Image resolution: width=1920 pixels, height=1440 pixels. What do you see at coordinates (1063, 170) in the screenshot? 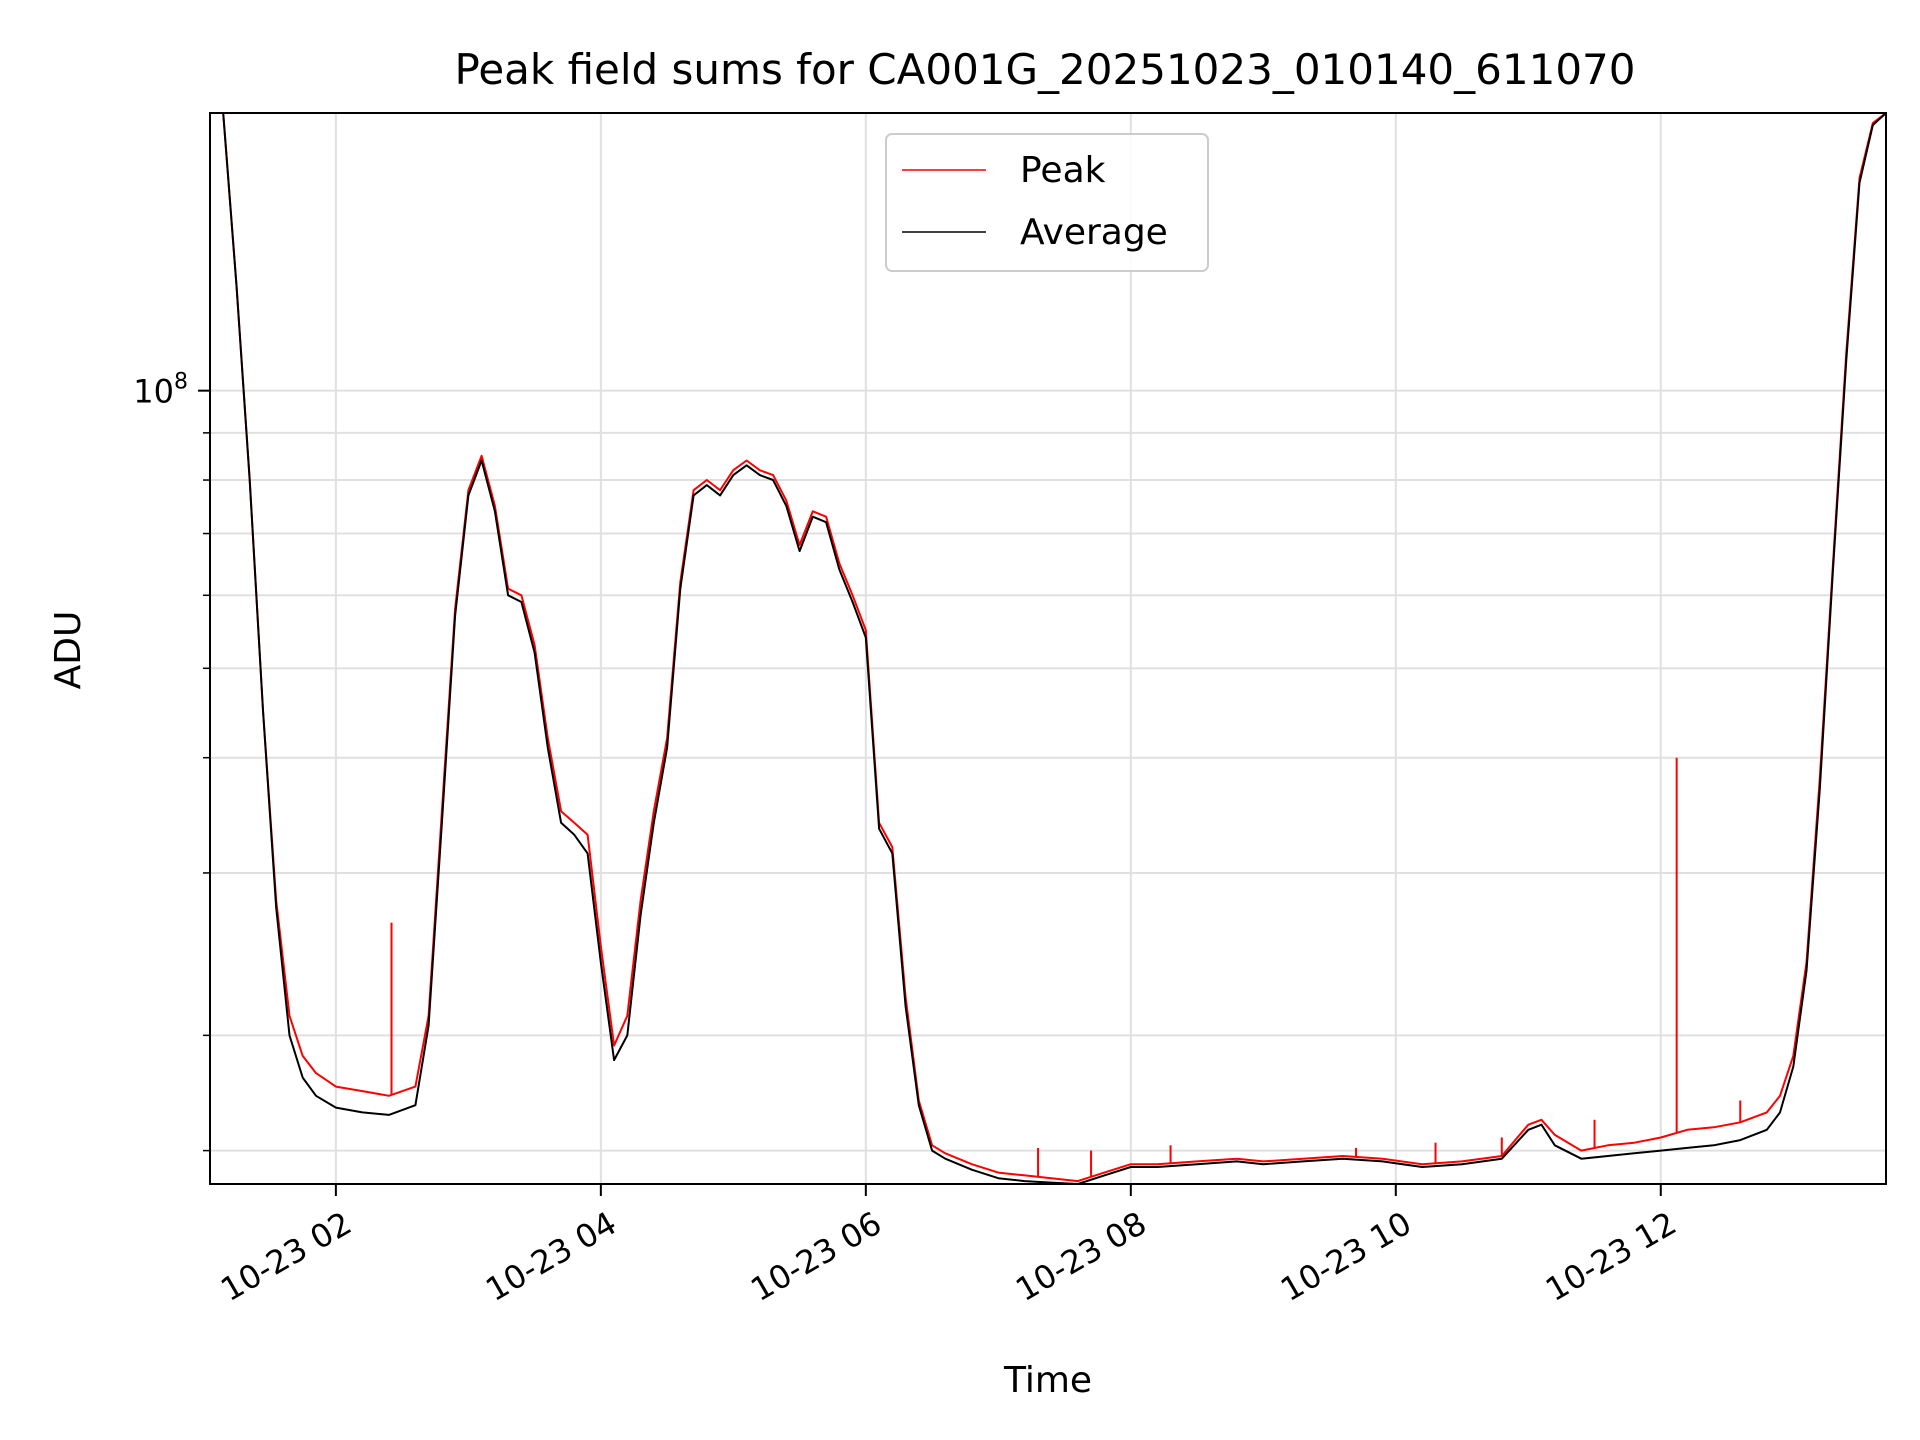
I see `legend-peak-label: Peak` at bounding box center [1063, 170].